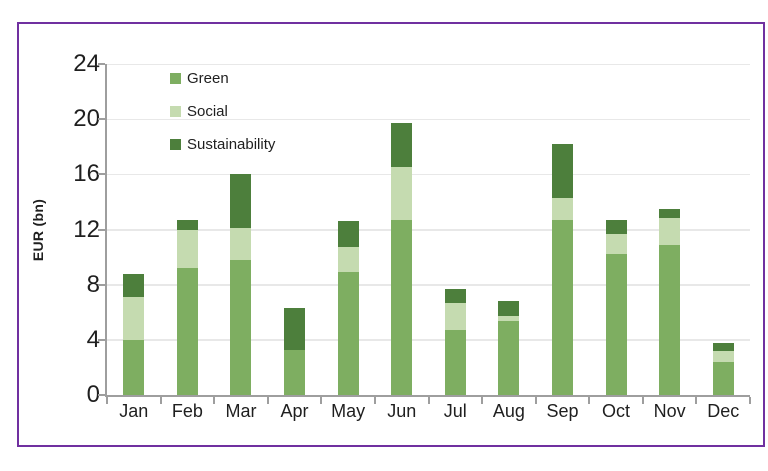 This screenshot has width=768, height=471. What do you see at coordinates (295, 372) in the screenshot?
I see `bar-segment-apr-green` at bounding box center [295, 372].